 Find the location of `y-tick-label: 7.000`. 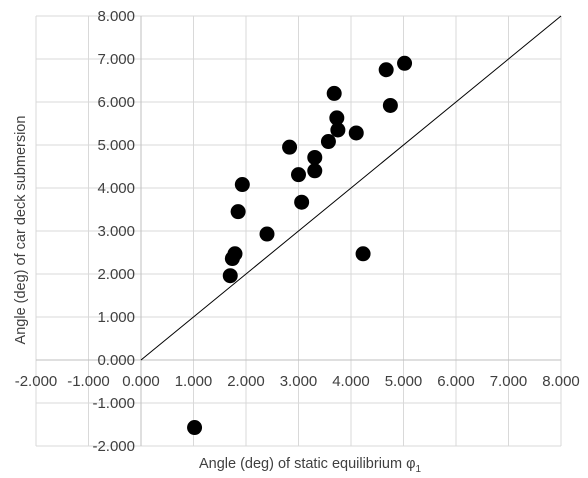

y-tick-label: 7.000 is located at coordinates (116, 59).